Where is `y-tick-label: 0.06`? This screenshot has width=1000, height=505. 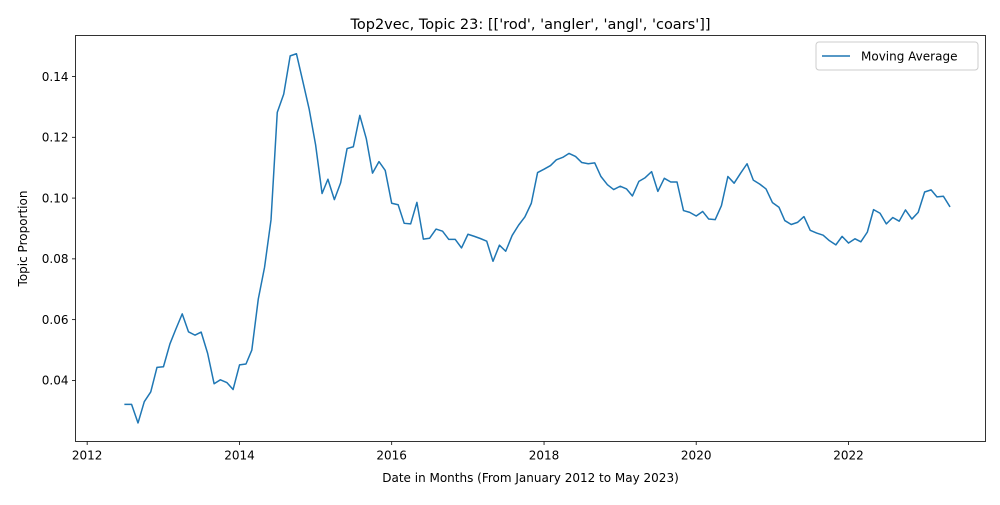
y-tick-label: 0.06 is located at coordinates (55, 320).